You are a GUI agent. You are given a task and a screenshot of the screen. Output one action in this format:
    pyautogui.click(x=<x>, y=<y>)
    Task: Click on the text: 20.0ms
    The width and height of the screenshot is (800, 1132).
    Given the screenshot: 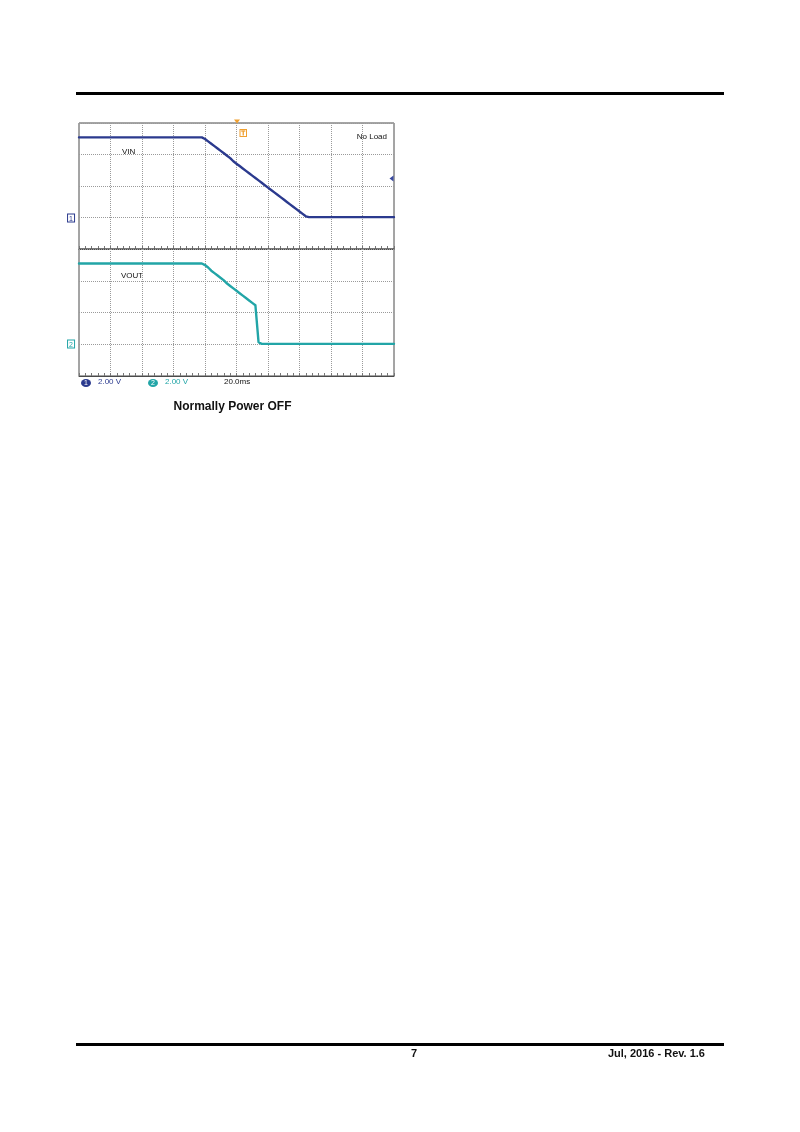 What is the action you would take?
    pyautogui.click(x=237, y=381)
    